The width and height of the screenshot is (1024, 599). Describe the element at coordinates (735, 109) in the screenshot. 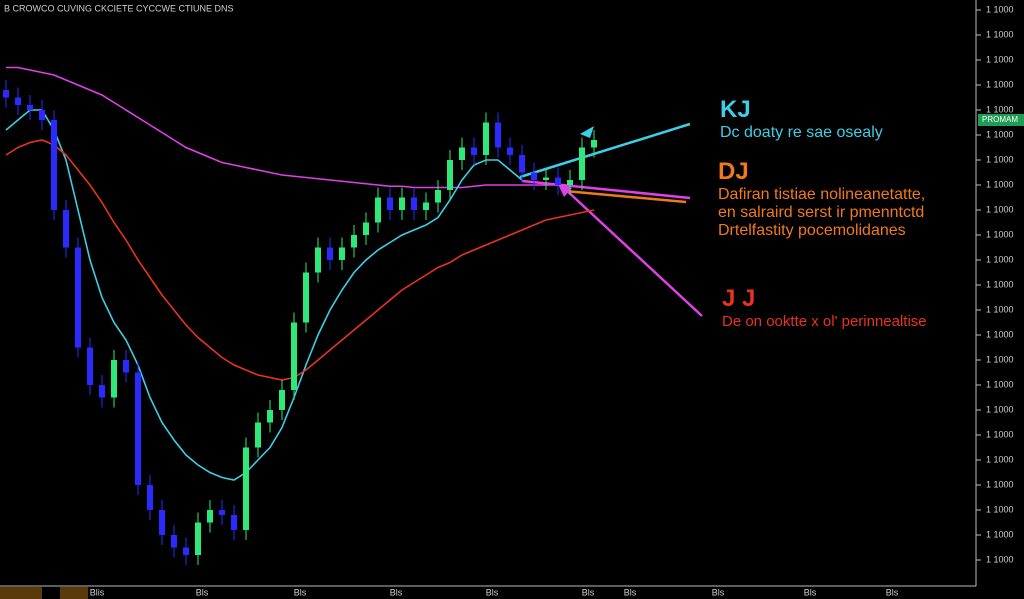

I see `annotation-title: KJ` at that location.